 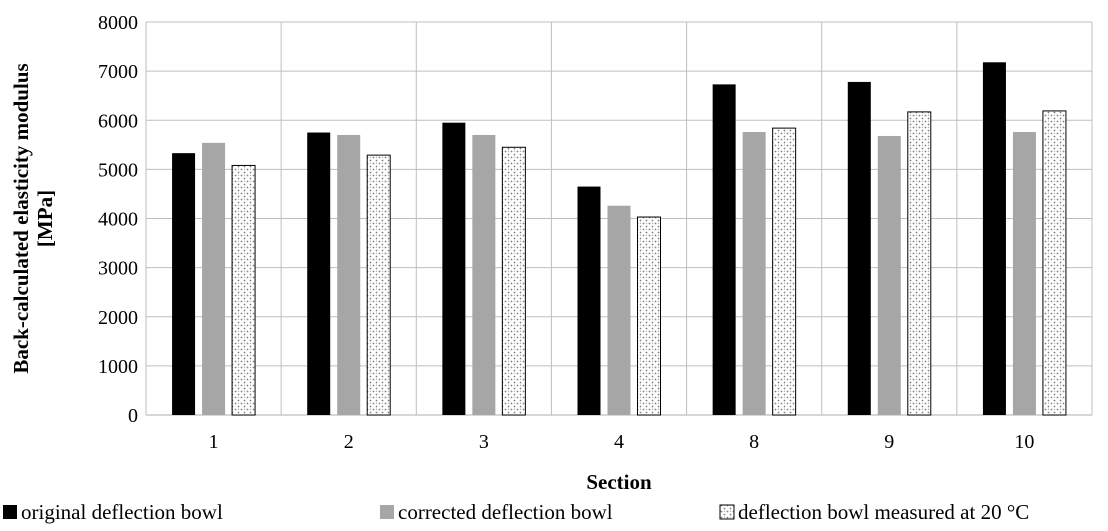 I want to click on x-tick-label: 10, so click(x=1024, y=442).